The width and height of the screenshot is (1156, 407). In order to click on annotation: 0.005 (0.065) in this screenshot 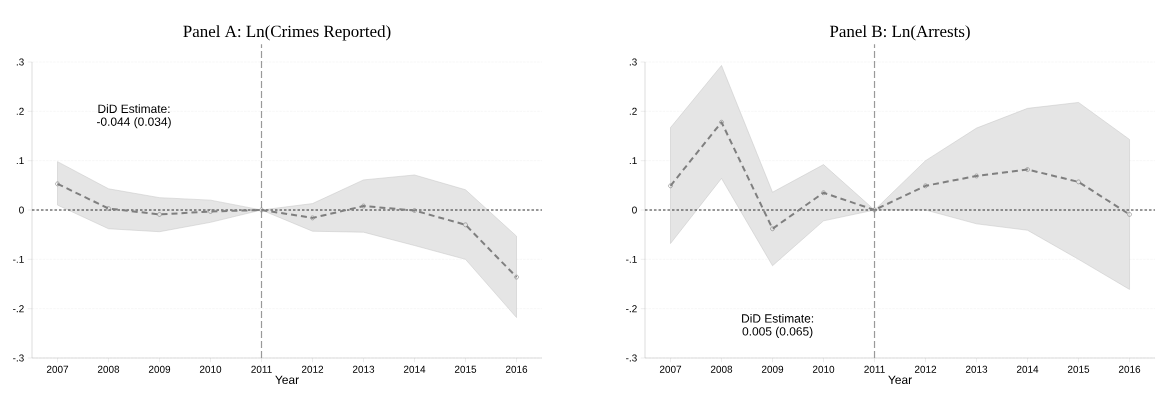, I will do `click(777, 332)`.